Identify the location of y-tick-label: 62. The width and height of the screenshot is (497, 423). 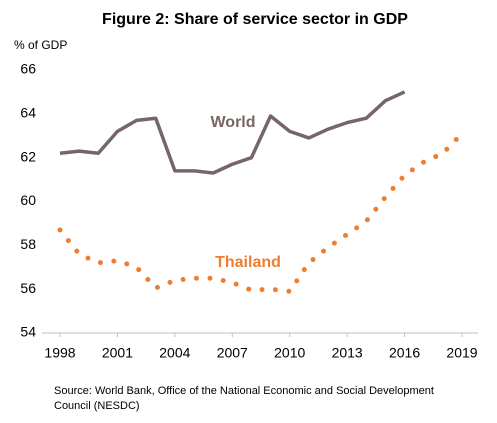
(28, 156).